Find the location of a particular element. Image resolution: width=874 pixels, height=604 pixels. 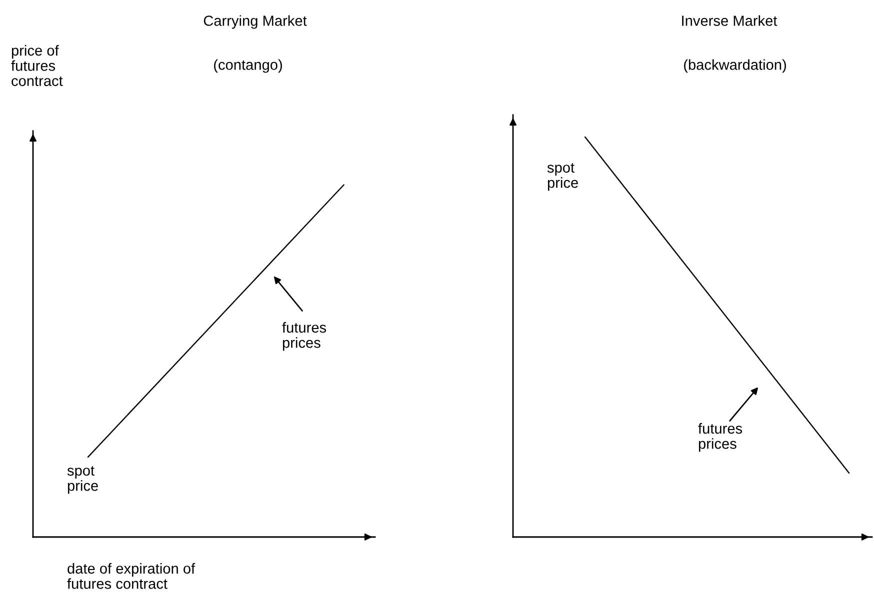

x-axis-title: date of expiration of futures contract is located at coordinates (131, 576).